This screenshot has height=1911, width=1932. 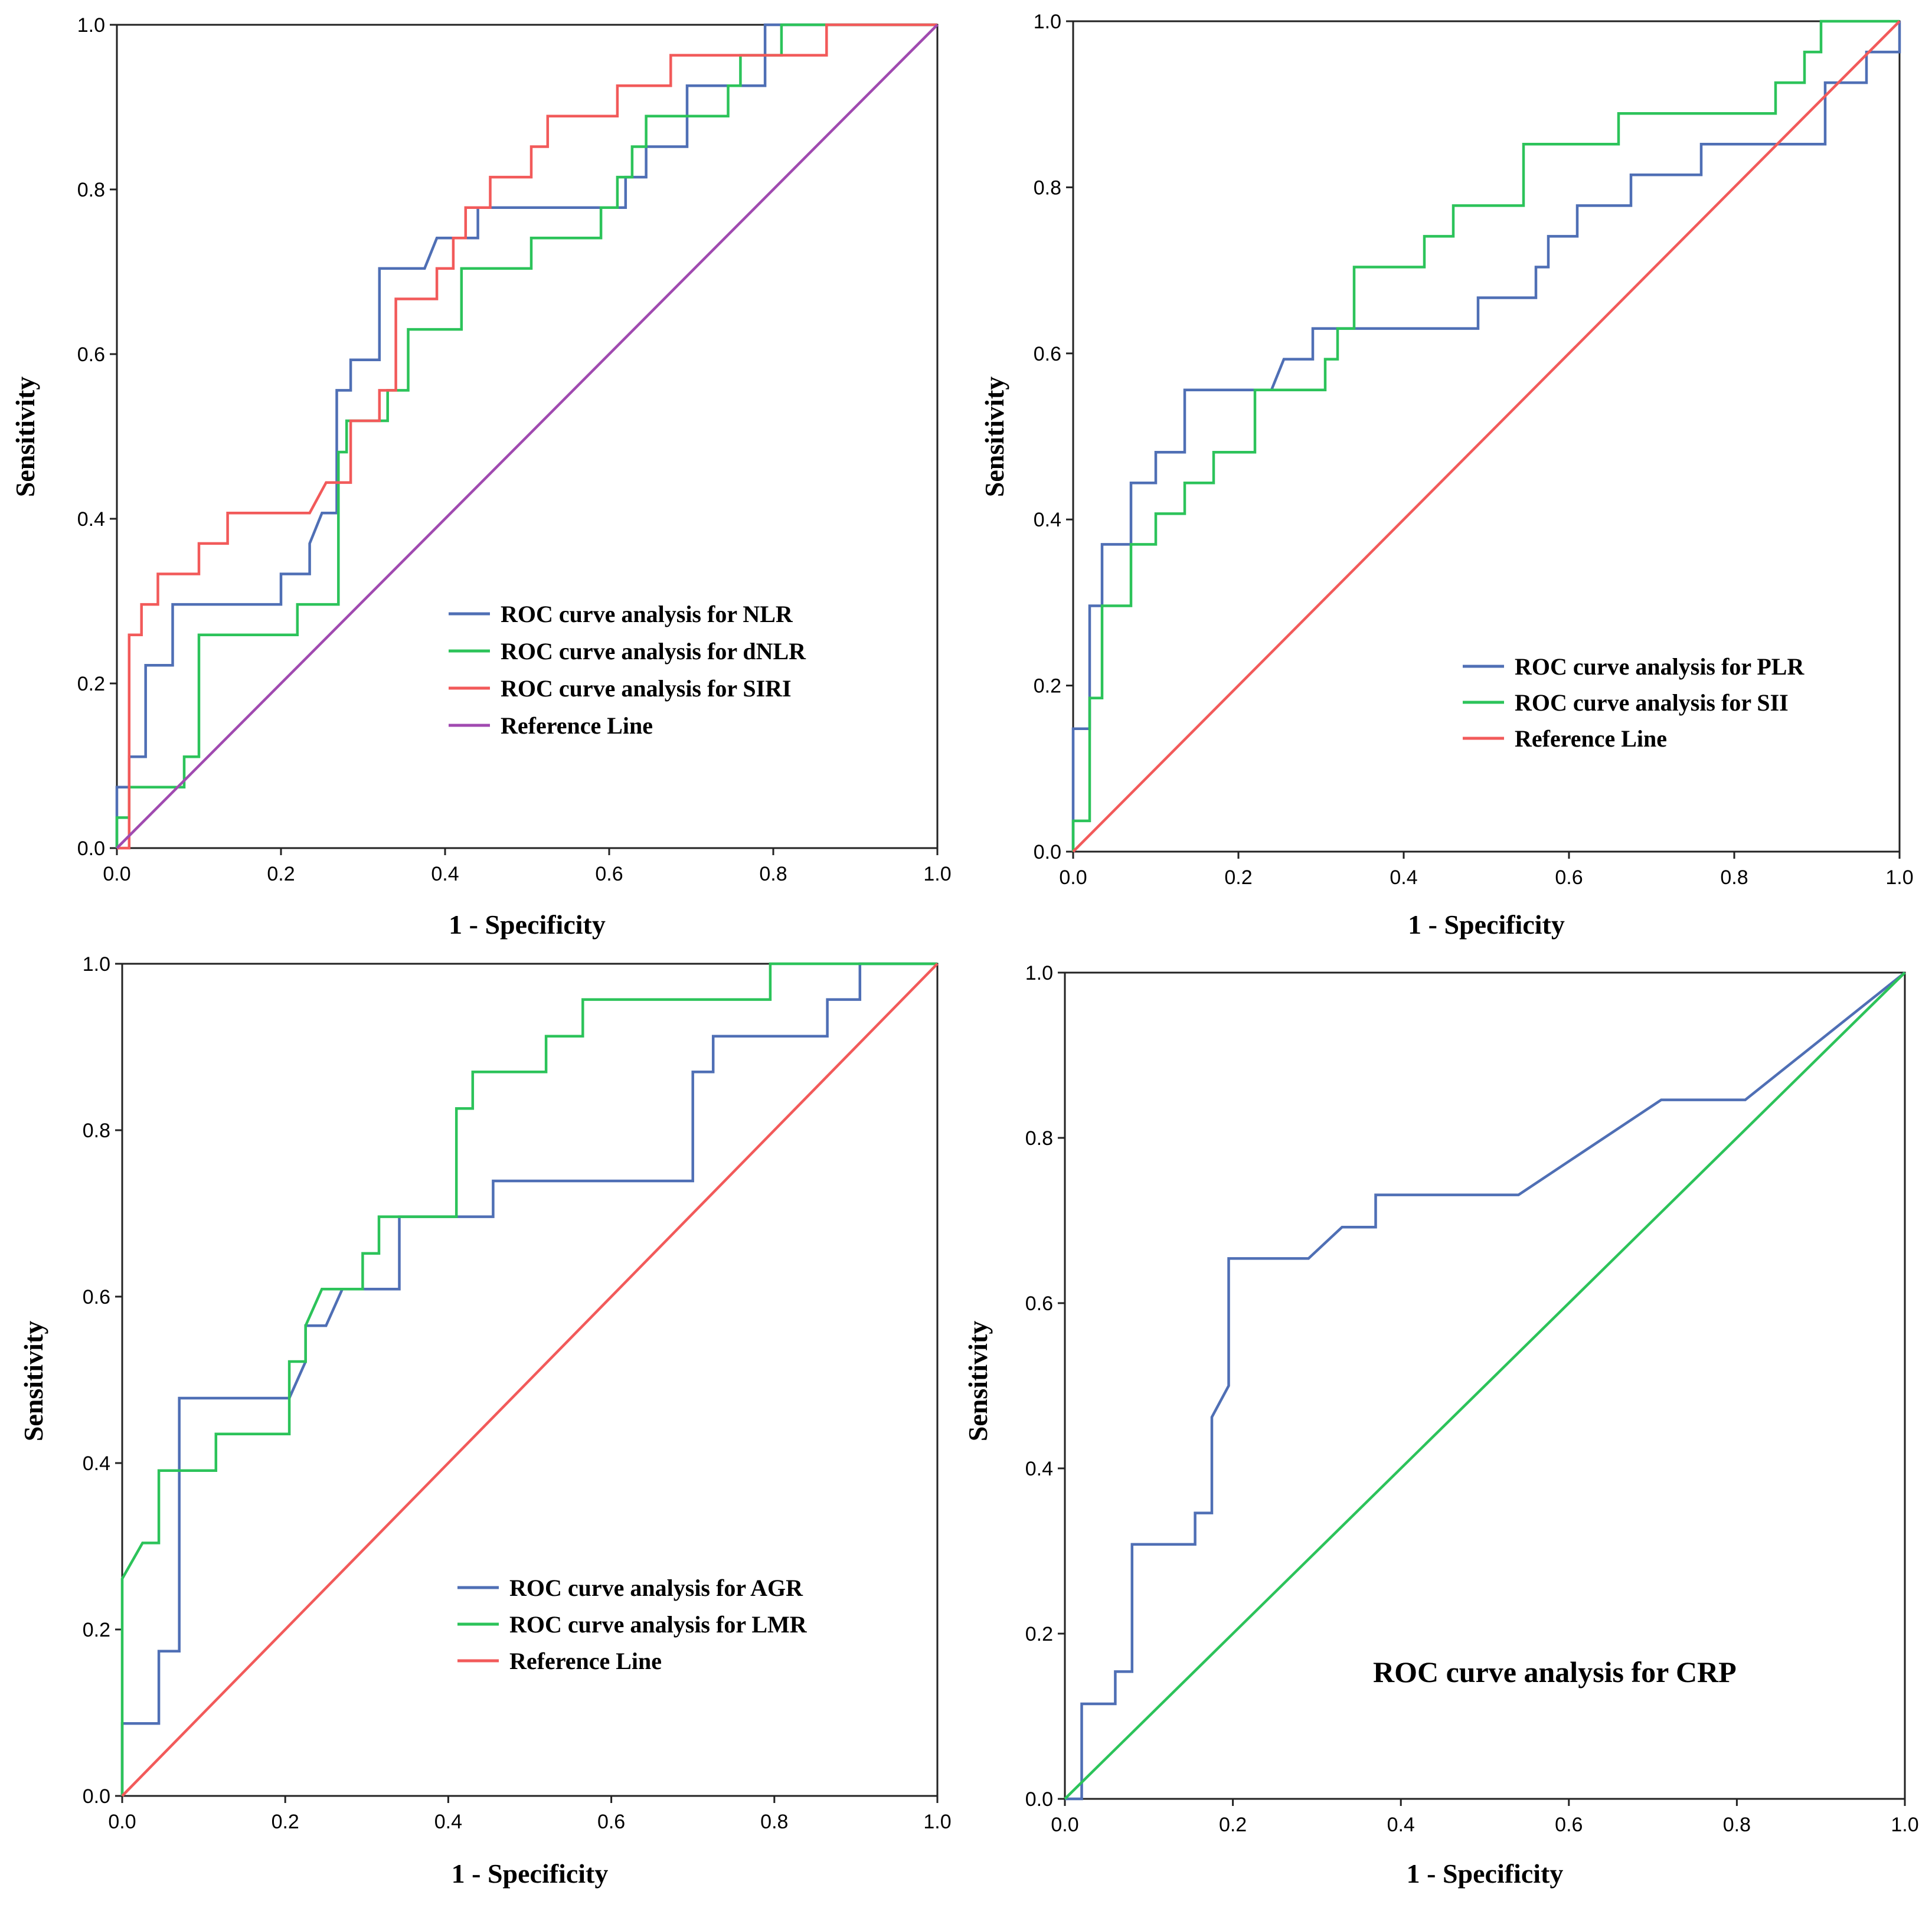 What do you see at coordinates (1659, 666) in the screenshot?
I see `legend-label: ROC curve analysis for PLR` at bounding box center [1659, 666].